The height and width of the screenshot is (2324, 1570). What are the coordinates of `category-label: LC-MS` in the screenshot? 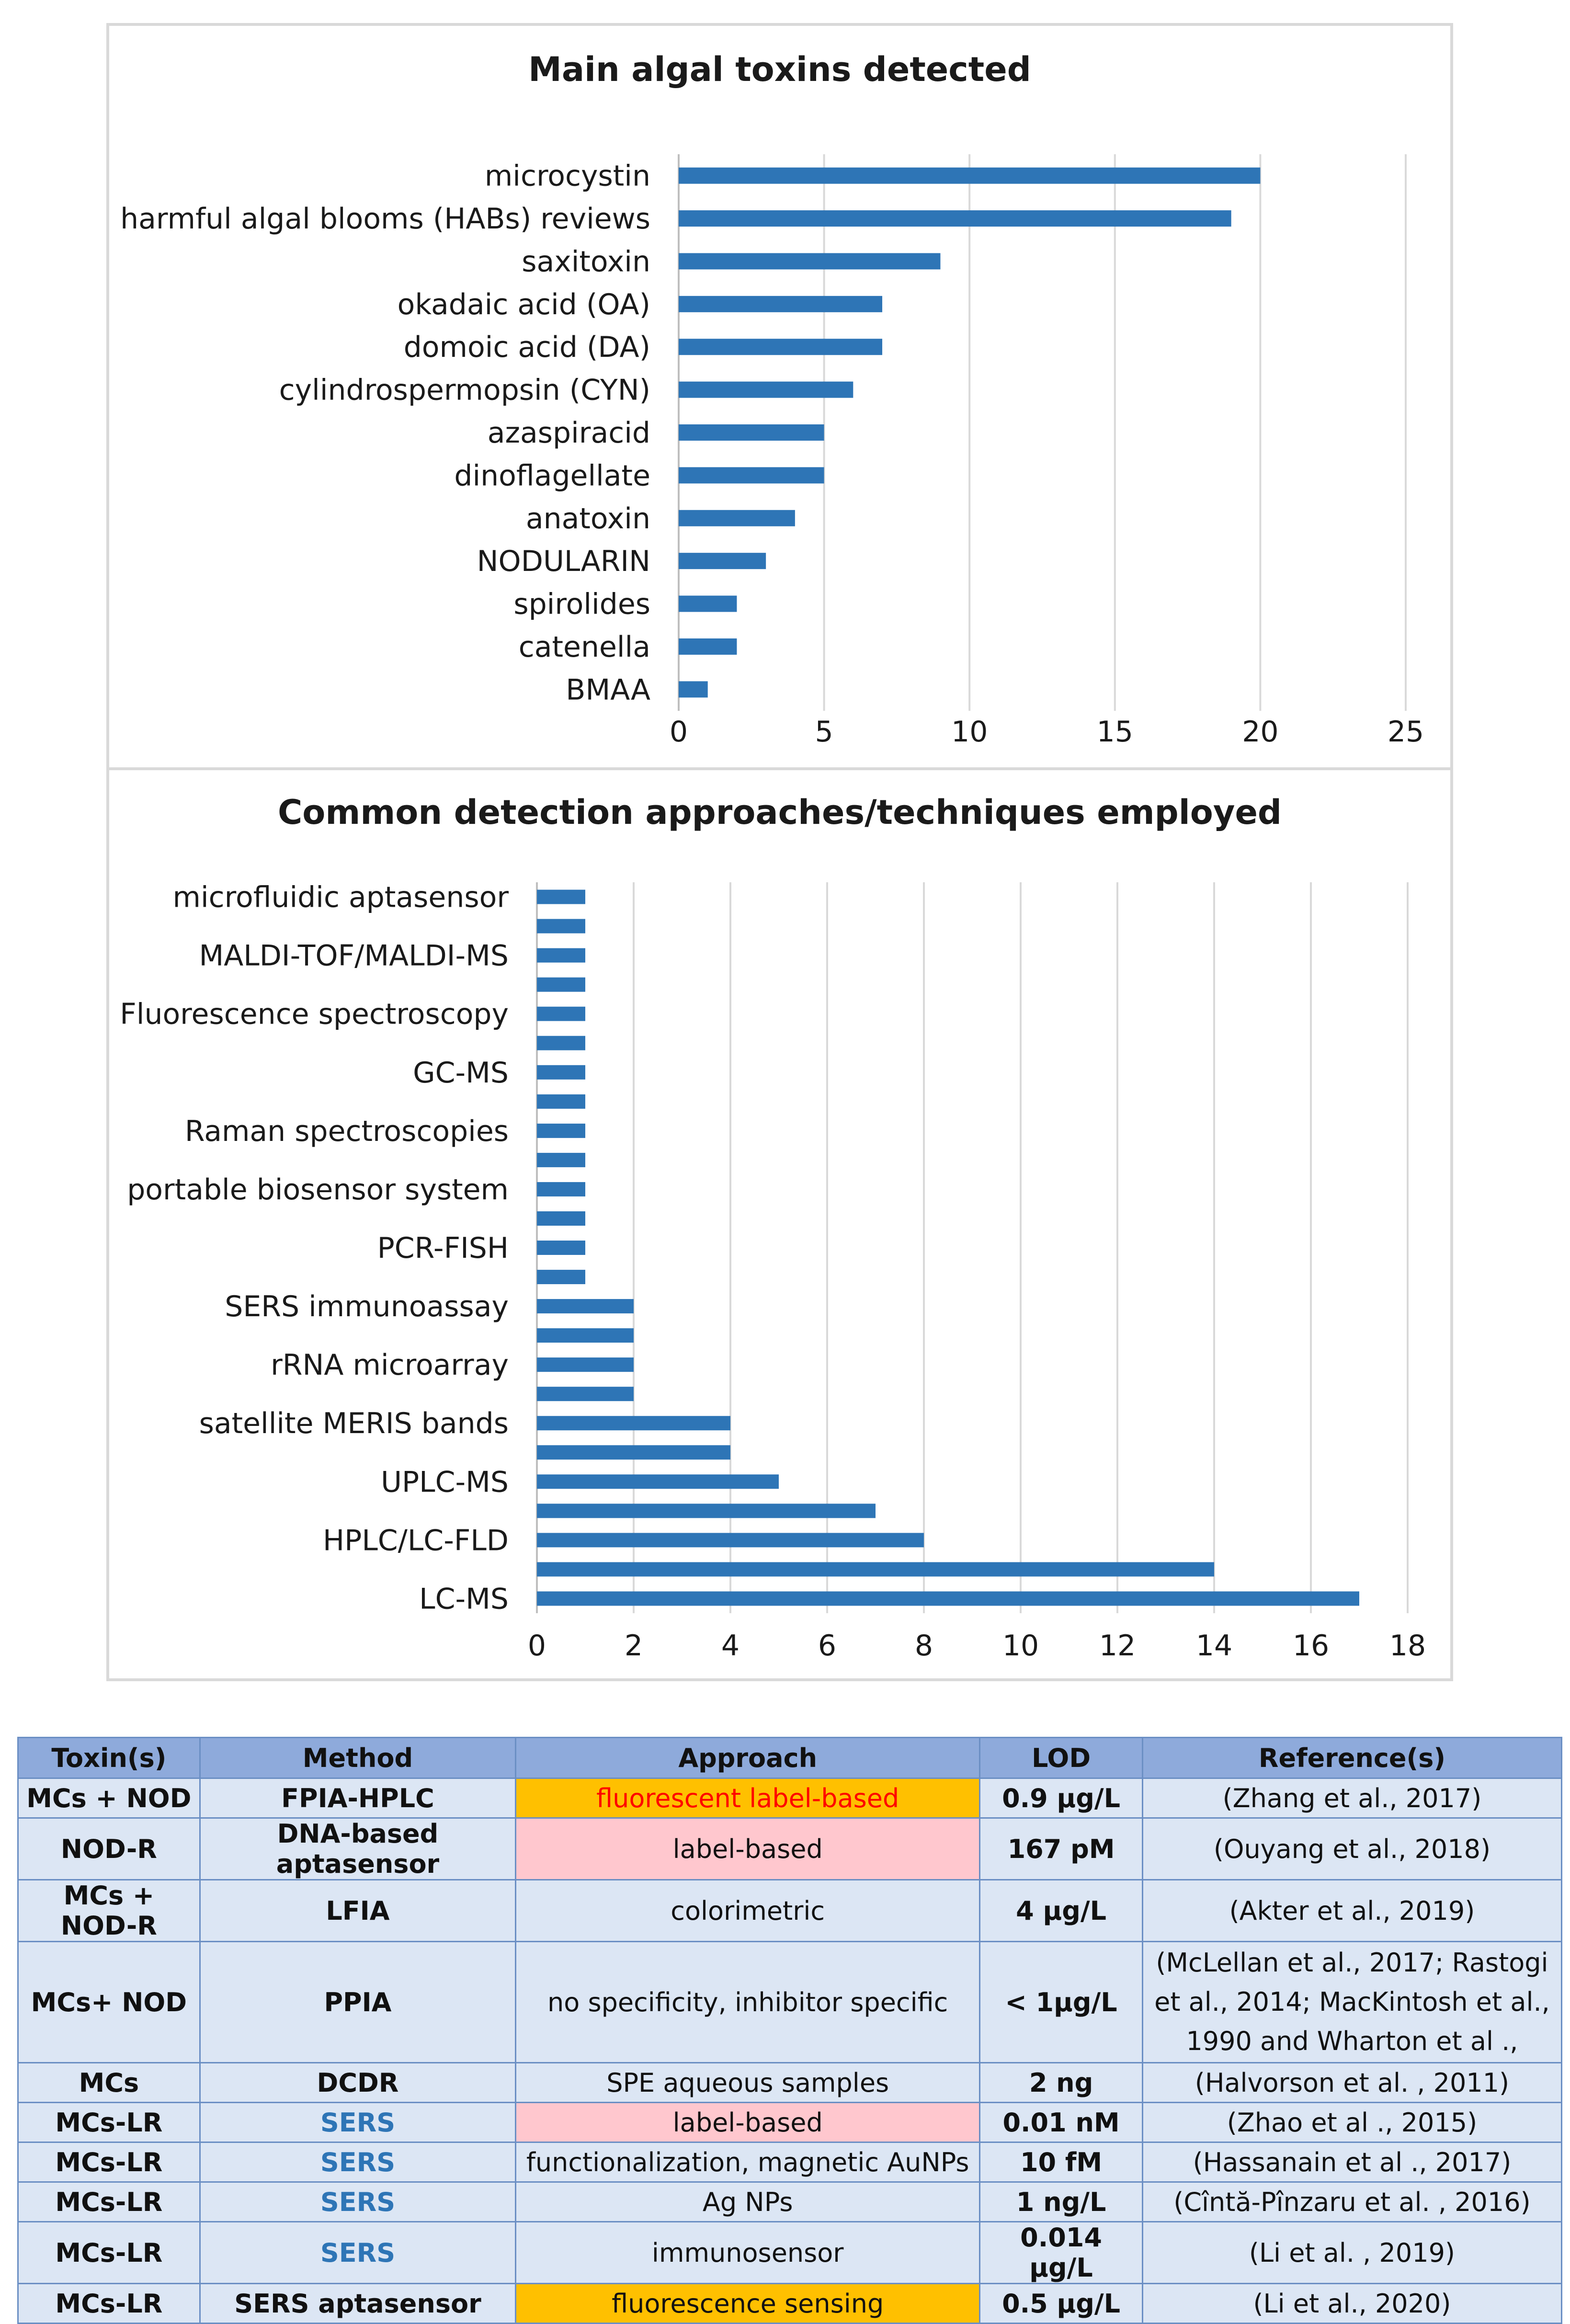 It's located at (464, 1599).